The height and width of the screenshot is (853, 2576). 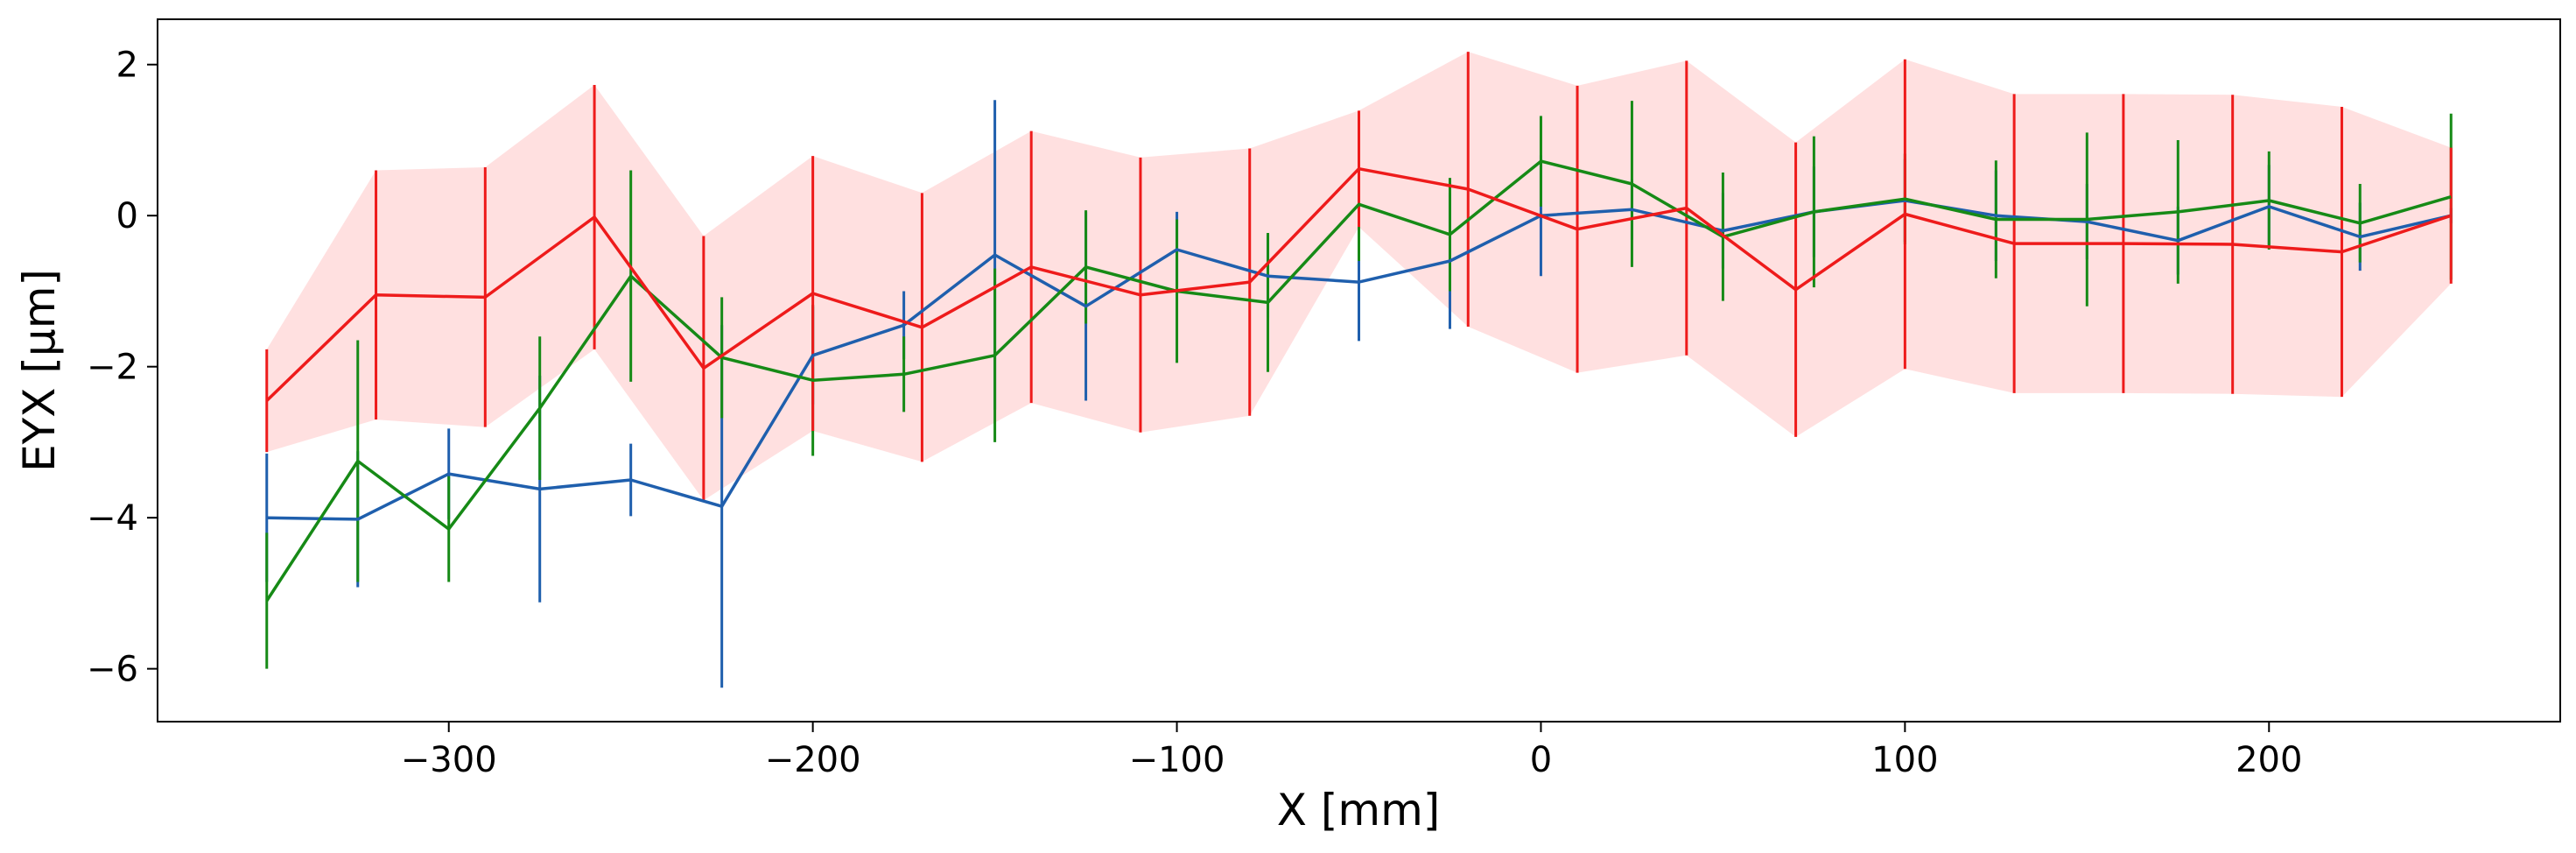 What do you see at coordinates (113, 518) in the screenshot?
I see `y-tick-label-3: −4` at bounding box center [113, 518].